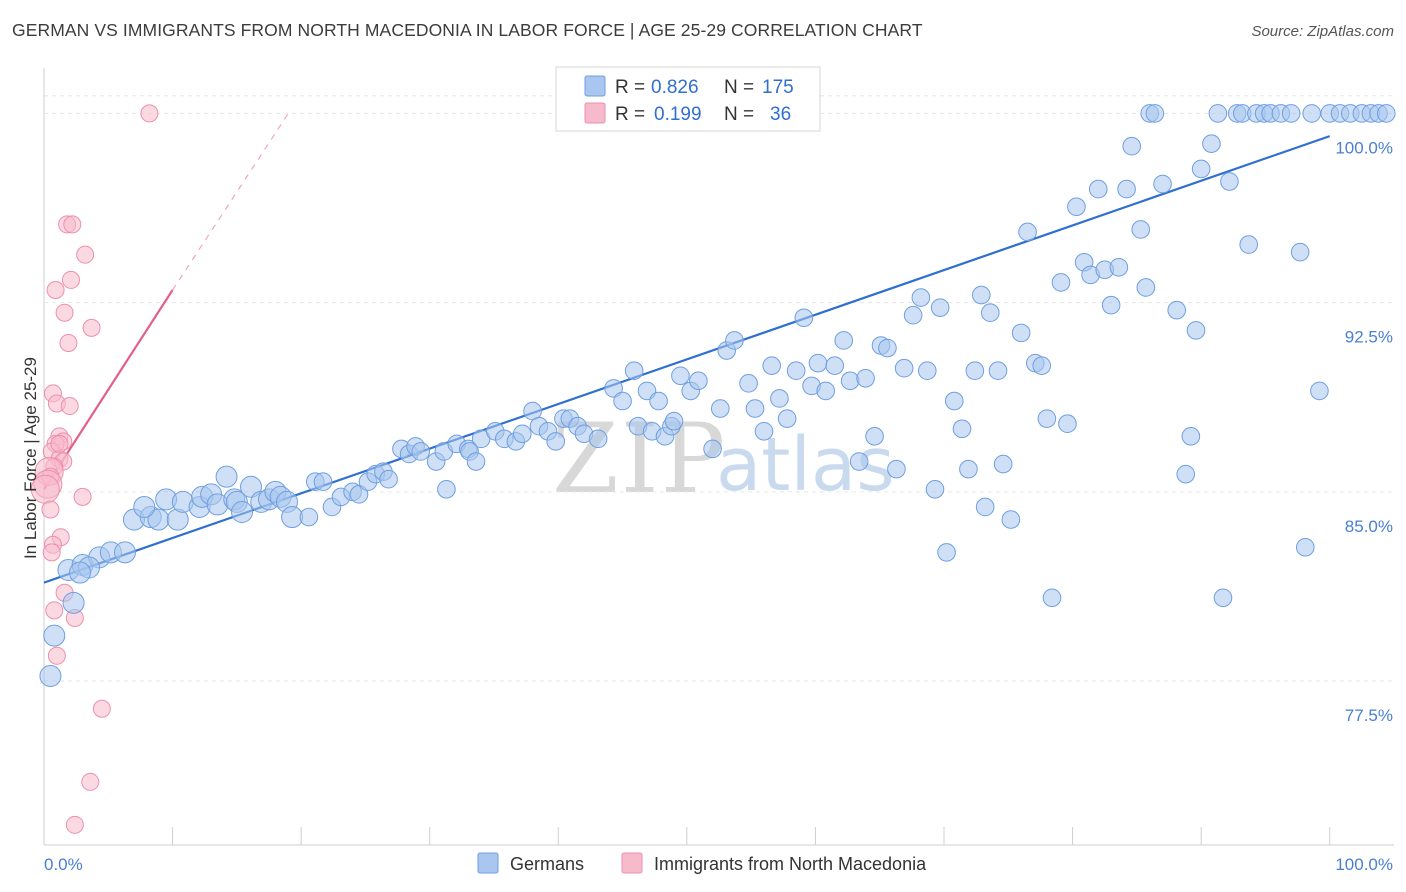  Describe the element at coordinates (739, 114) in the screenshot. I see `legend-n-label-2: N =` at that location.